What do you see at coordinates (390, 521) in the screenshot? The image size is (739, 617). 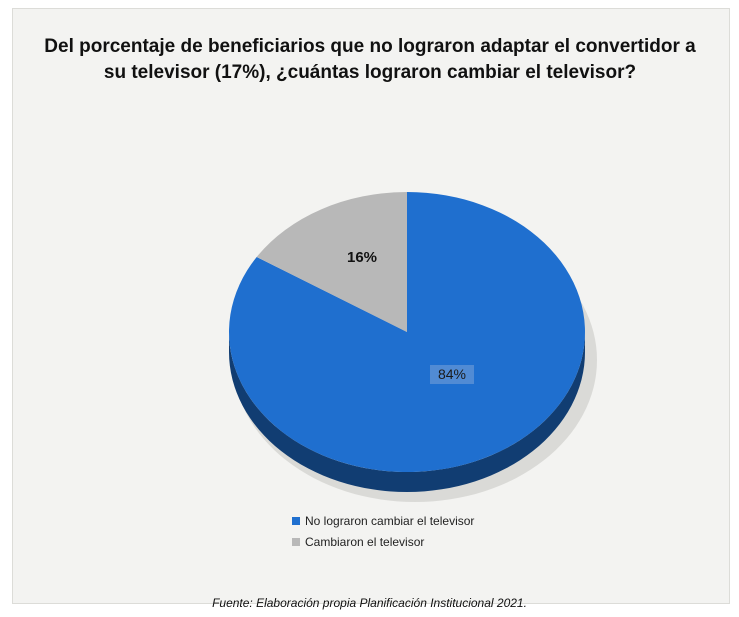 I see `legend-label: No lograron cambiar el televisor` at bounding box center [390, 521].